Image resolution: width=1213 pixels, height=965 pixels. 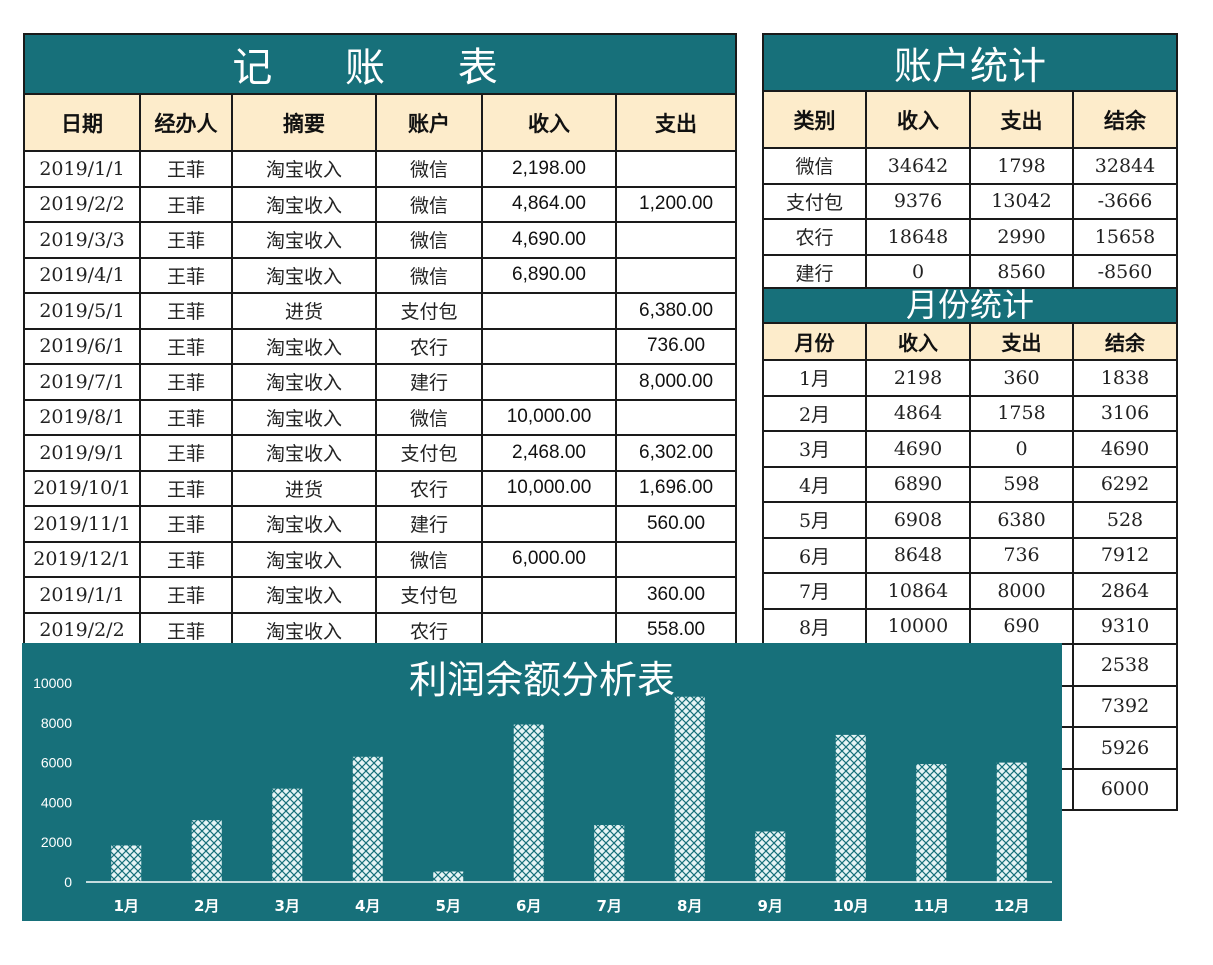 I want to click on x-tick-label: 3月, so click(x=287, y=906).